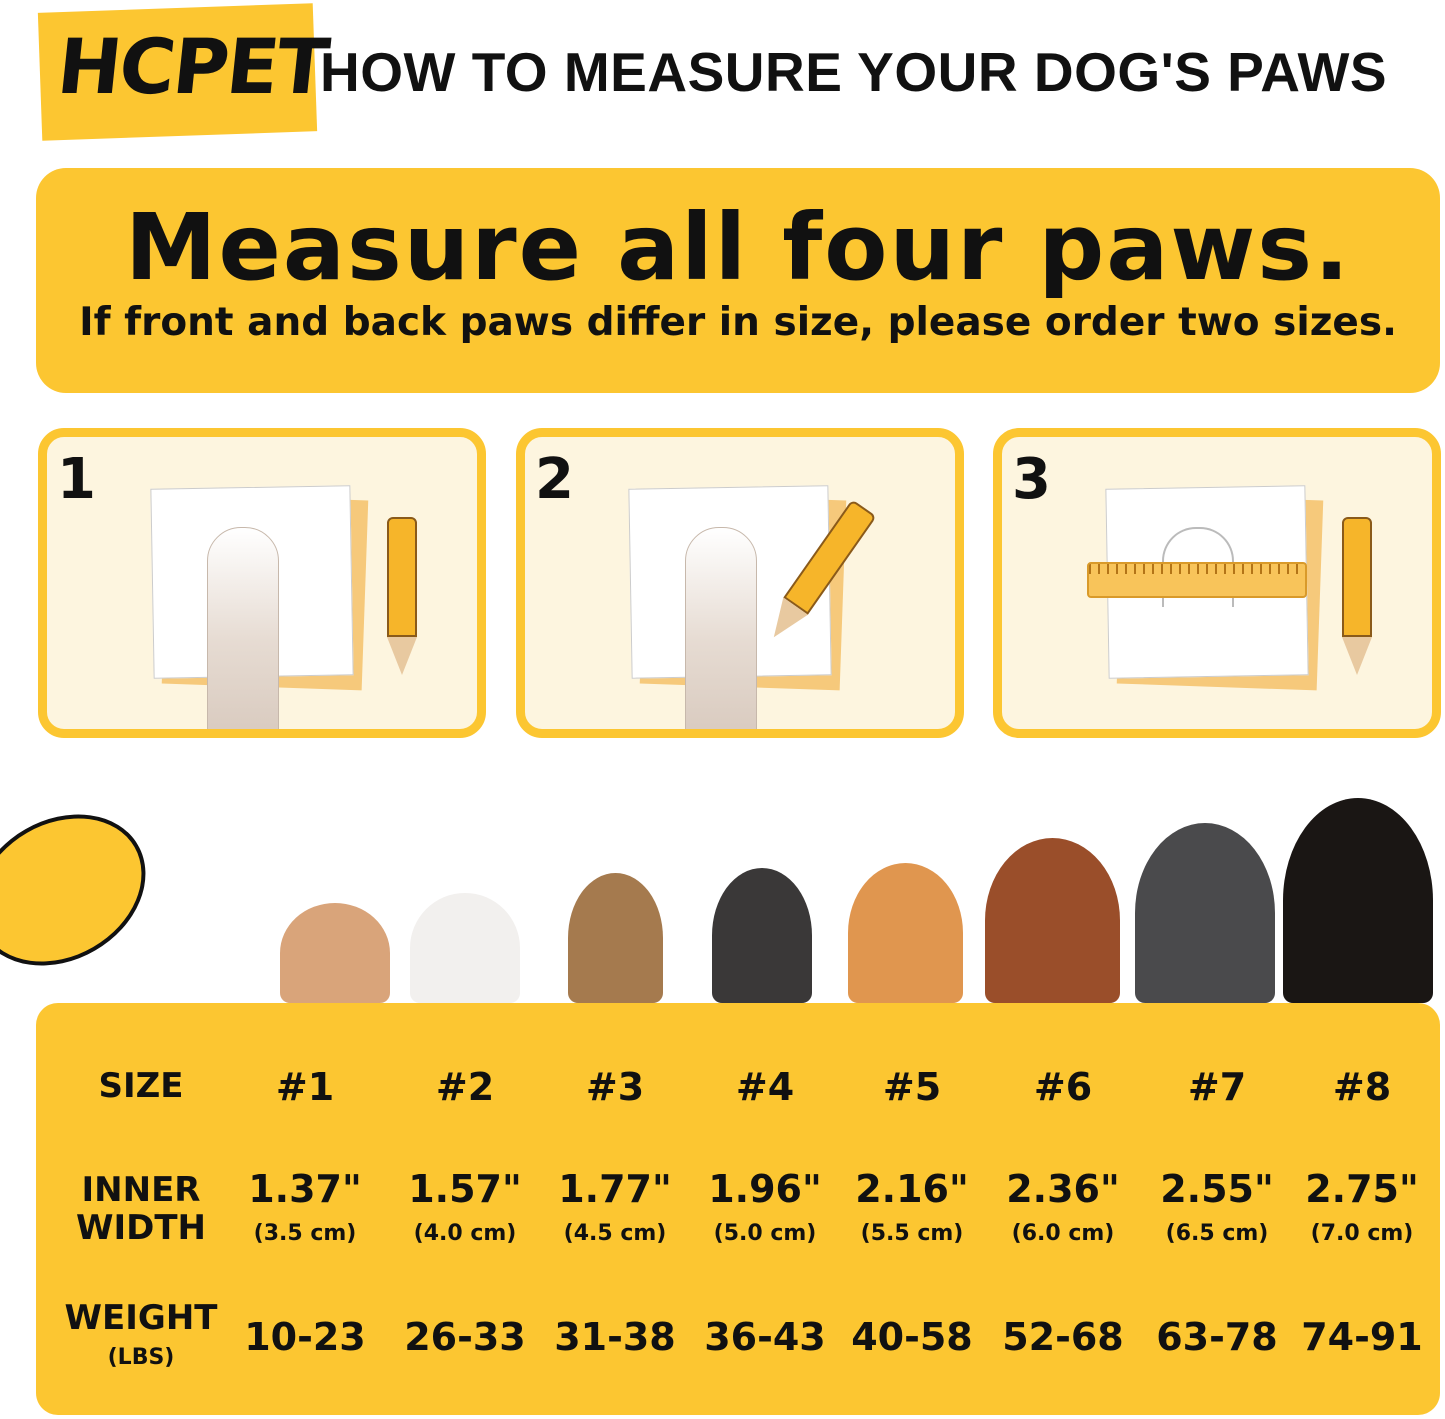  I want to click on dog-shiba-inu, so click(905, 933).